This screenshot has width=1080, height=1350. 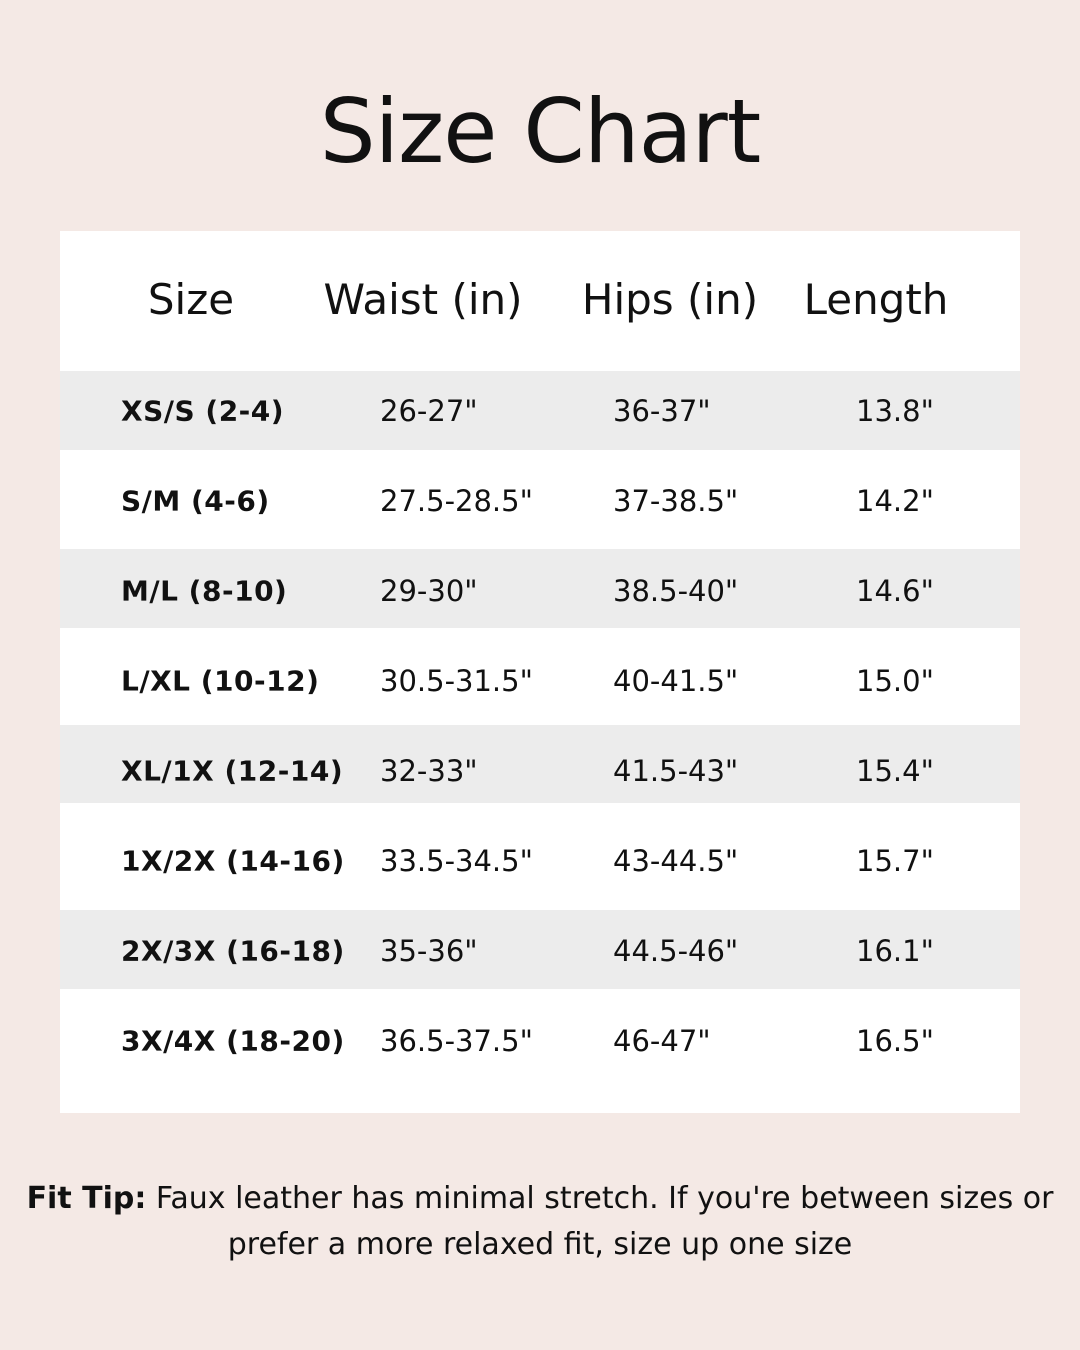 I want to click on cell-waist: 33.5-34.5", so click(x=456, y=861).